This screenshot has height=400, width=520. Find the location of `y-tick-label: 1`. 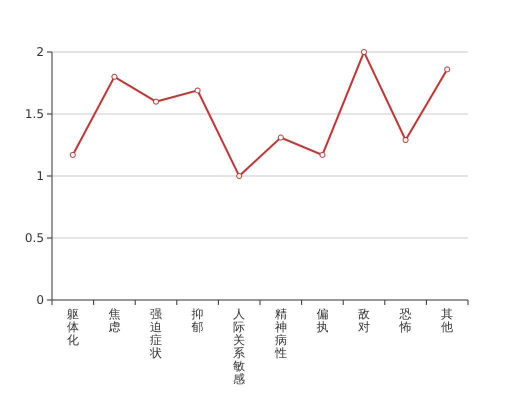

y-tick-label: 1 is located at coordinates (40, 176).